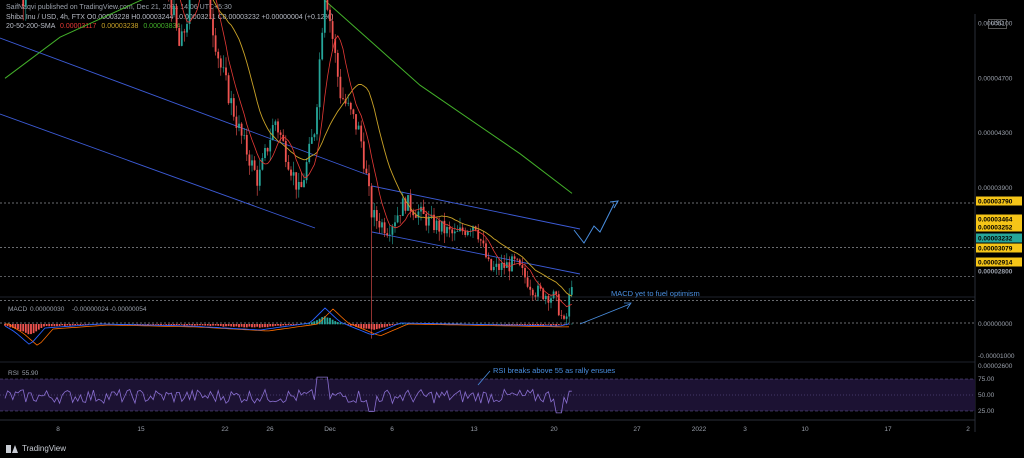 The height and width of the screenshot is (458, 1024). I want to click on price-tick-label: 0.00002600, so click(995, 366).